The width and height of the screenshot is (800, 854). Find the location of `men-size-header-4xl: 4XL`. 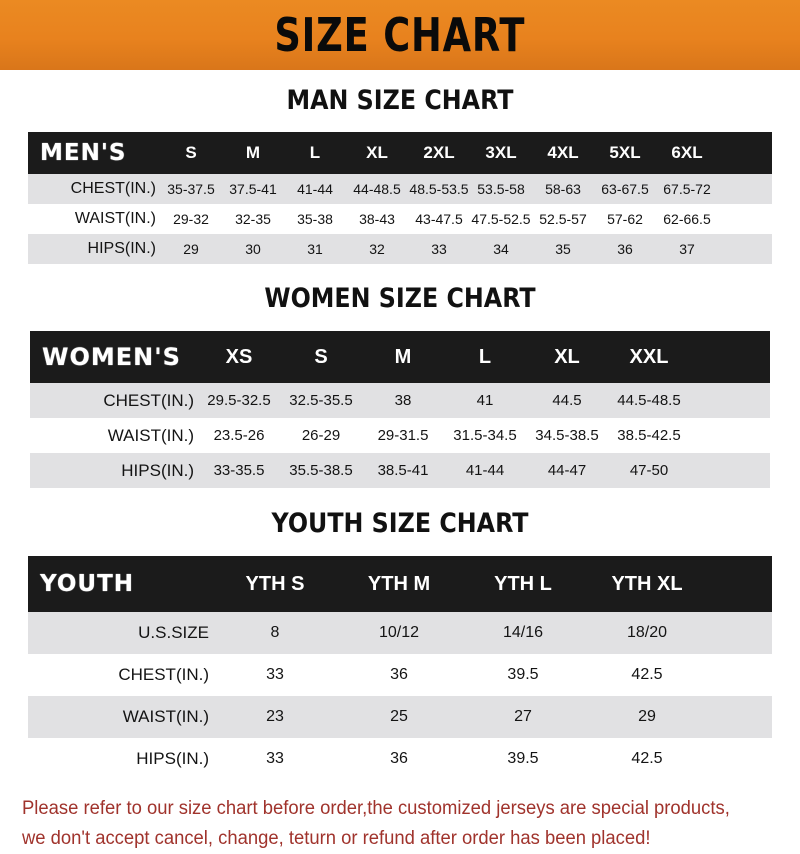

men-size-header-4xl: 4XL is located at coordinates (563, 152).